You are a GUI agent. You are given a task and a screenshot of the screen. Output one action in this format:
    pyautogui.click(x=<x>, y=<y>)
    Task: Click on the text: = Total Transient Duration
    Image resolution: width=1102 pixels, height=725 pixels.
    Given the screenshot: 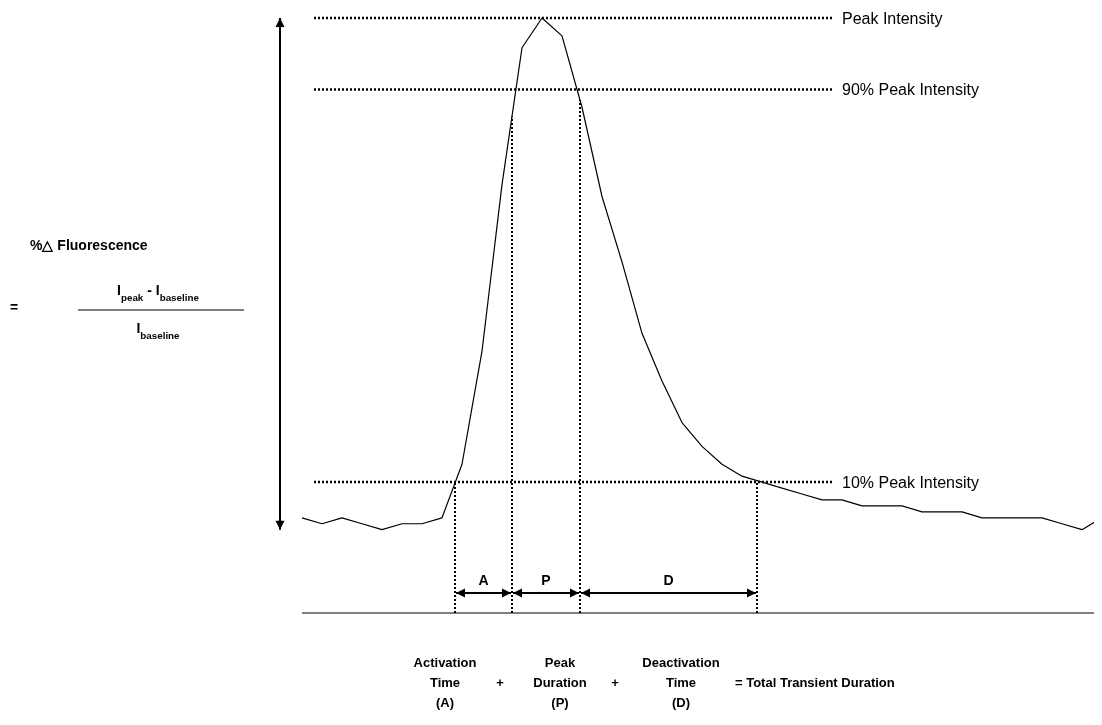 What is the action you would take?
    pyautogui.click(x=815, y=682)
    